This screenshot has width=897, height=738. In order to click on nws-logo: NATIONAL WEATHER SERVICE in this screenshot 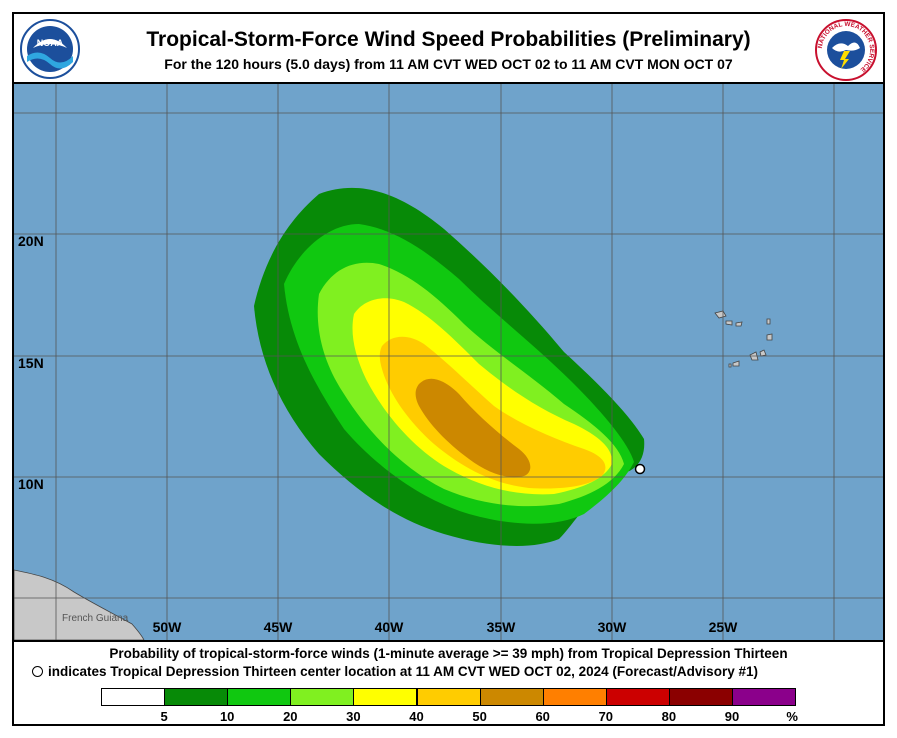, I will do `click(846, 50)`.